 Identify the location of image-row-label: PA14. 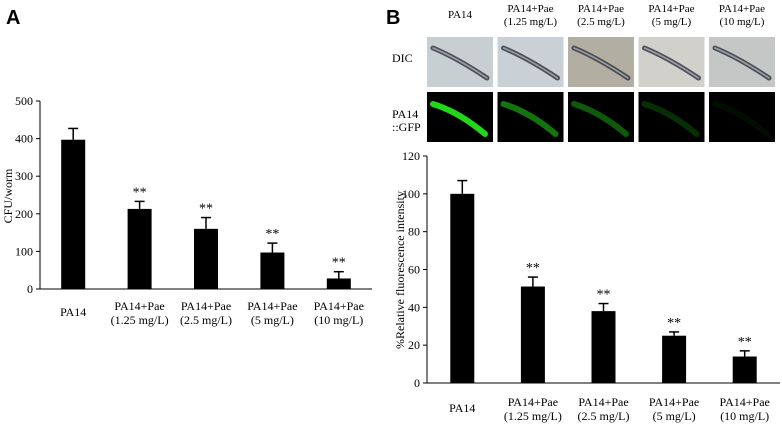
(405, 114).